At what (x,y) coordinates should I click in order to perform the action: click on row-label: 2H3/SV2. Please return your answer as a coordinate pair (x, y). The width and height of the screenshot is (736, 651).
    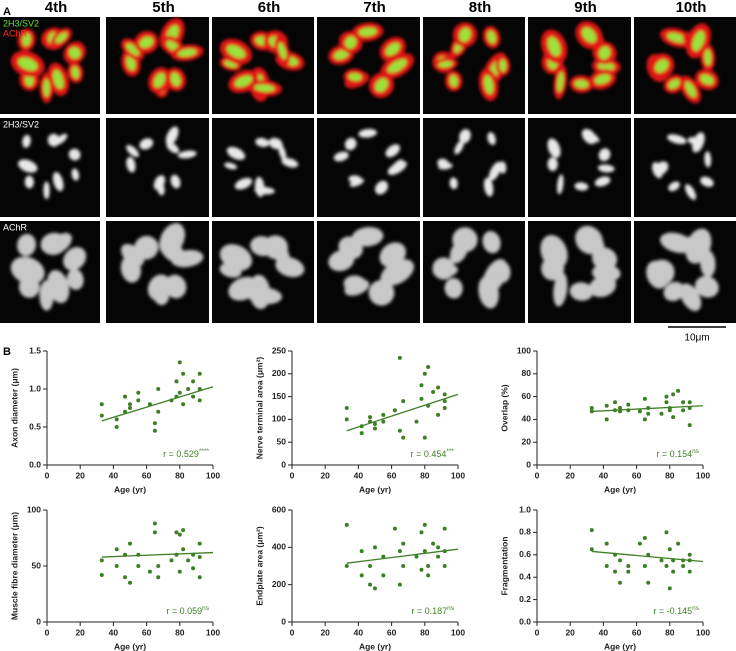
    Looking at the image, I should click on (21, 124).